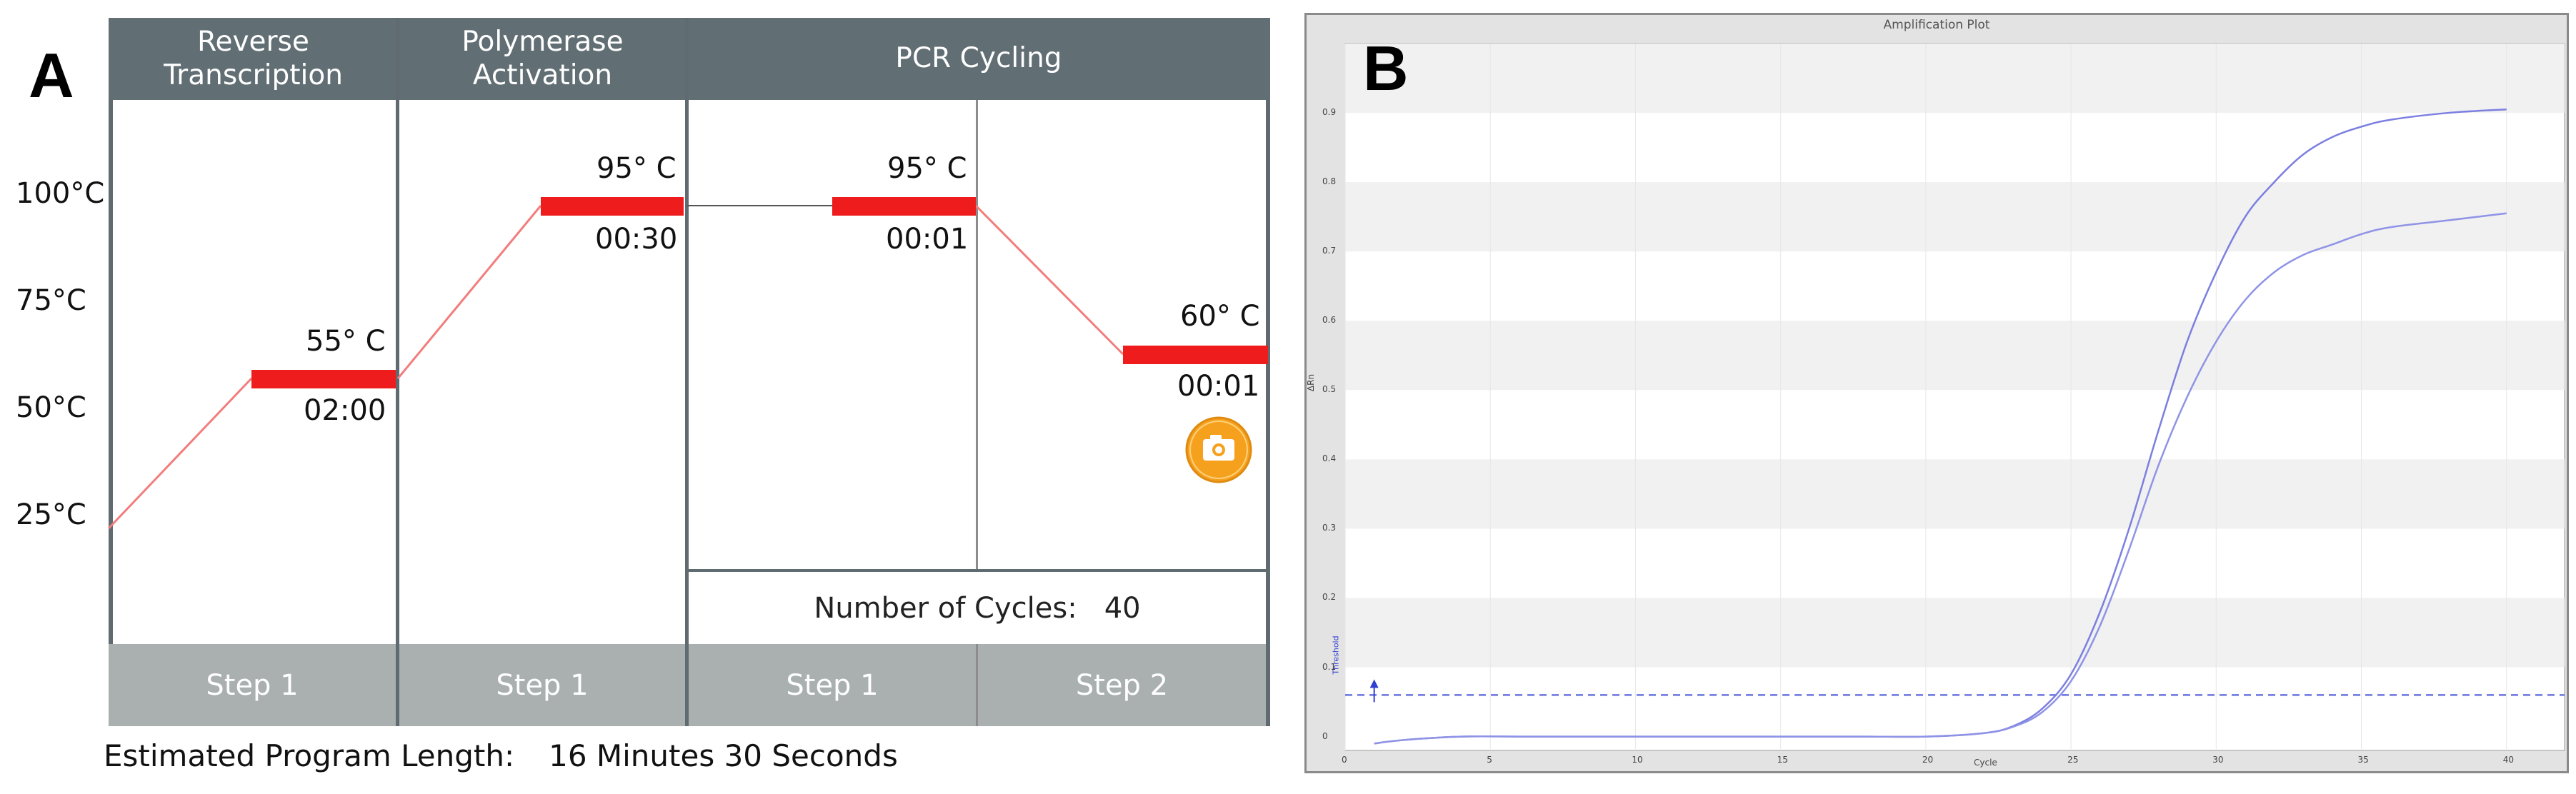 This screenshot has width=2576, height=794. What do you see at coordinates (345, 411) in the screenshot?
I see `time-label: 02:00` at bounding box center [345, 411].